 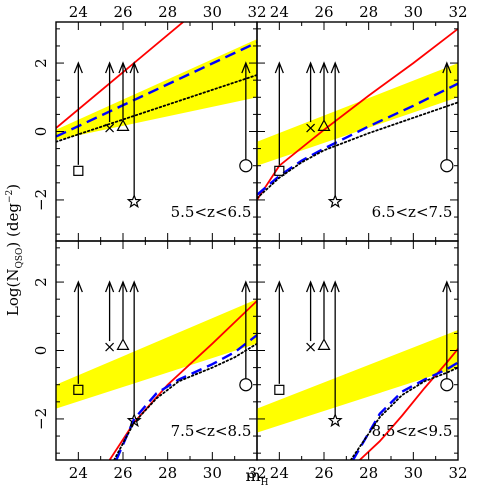 I want to click on redshift-range-label: 6.5<z<7.5, so click(x=412, y=212).